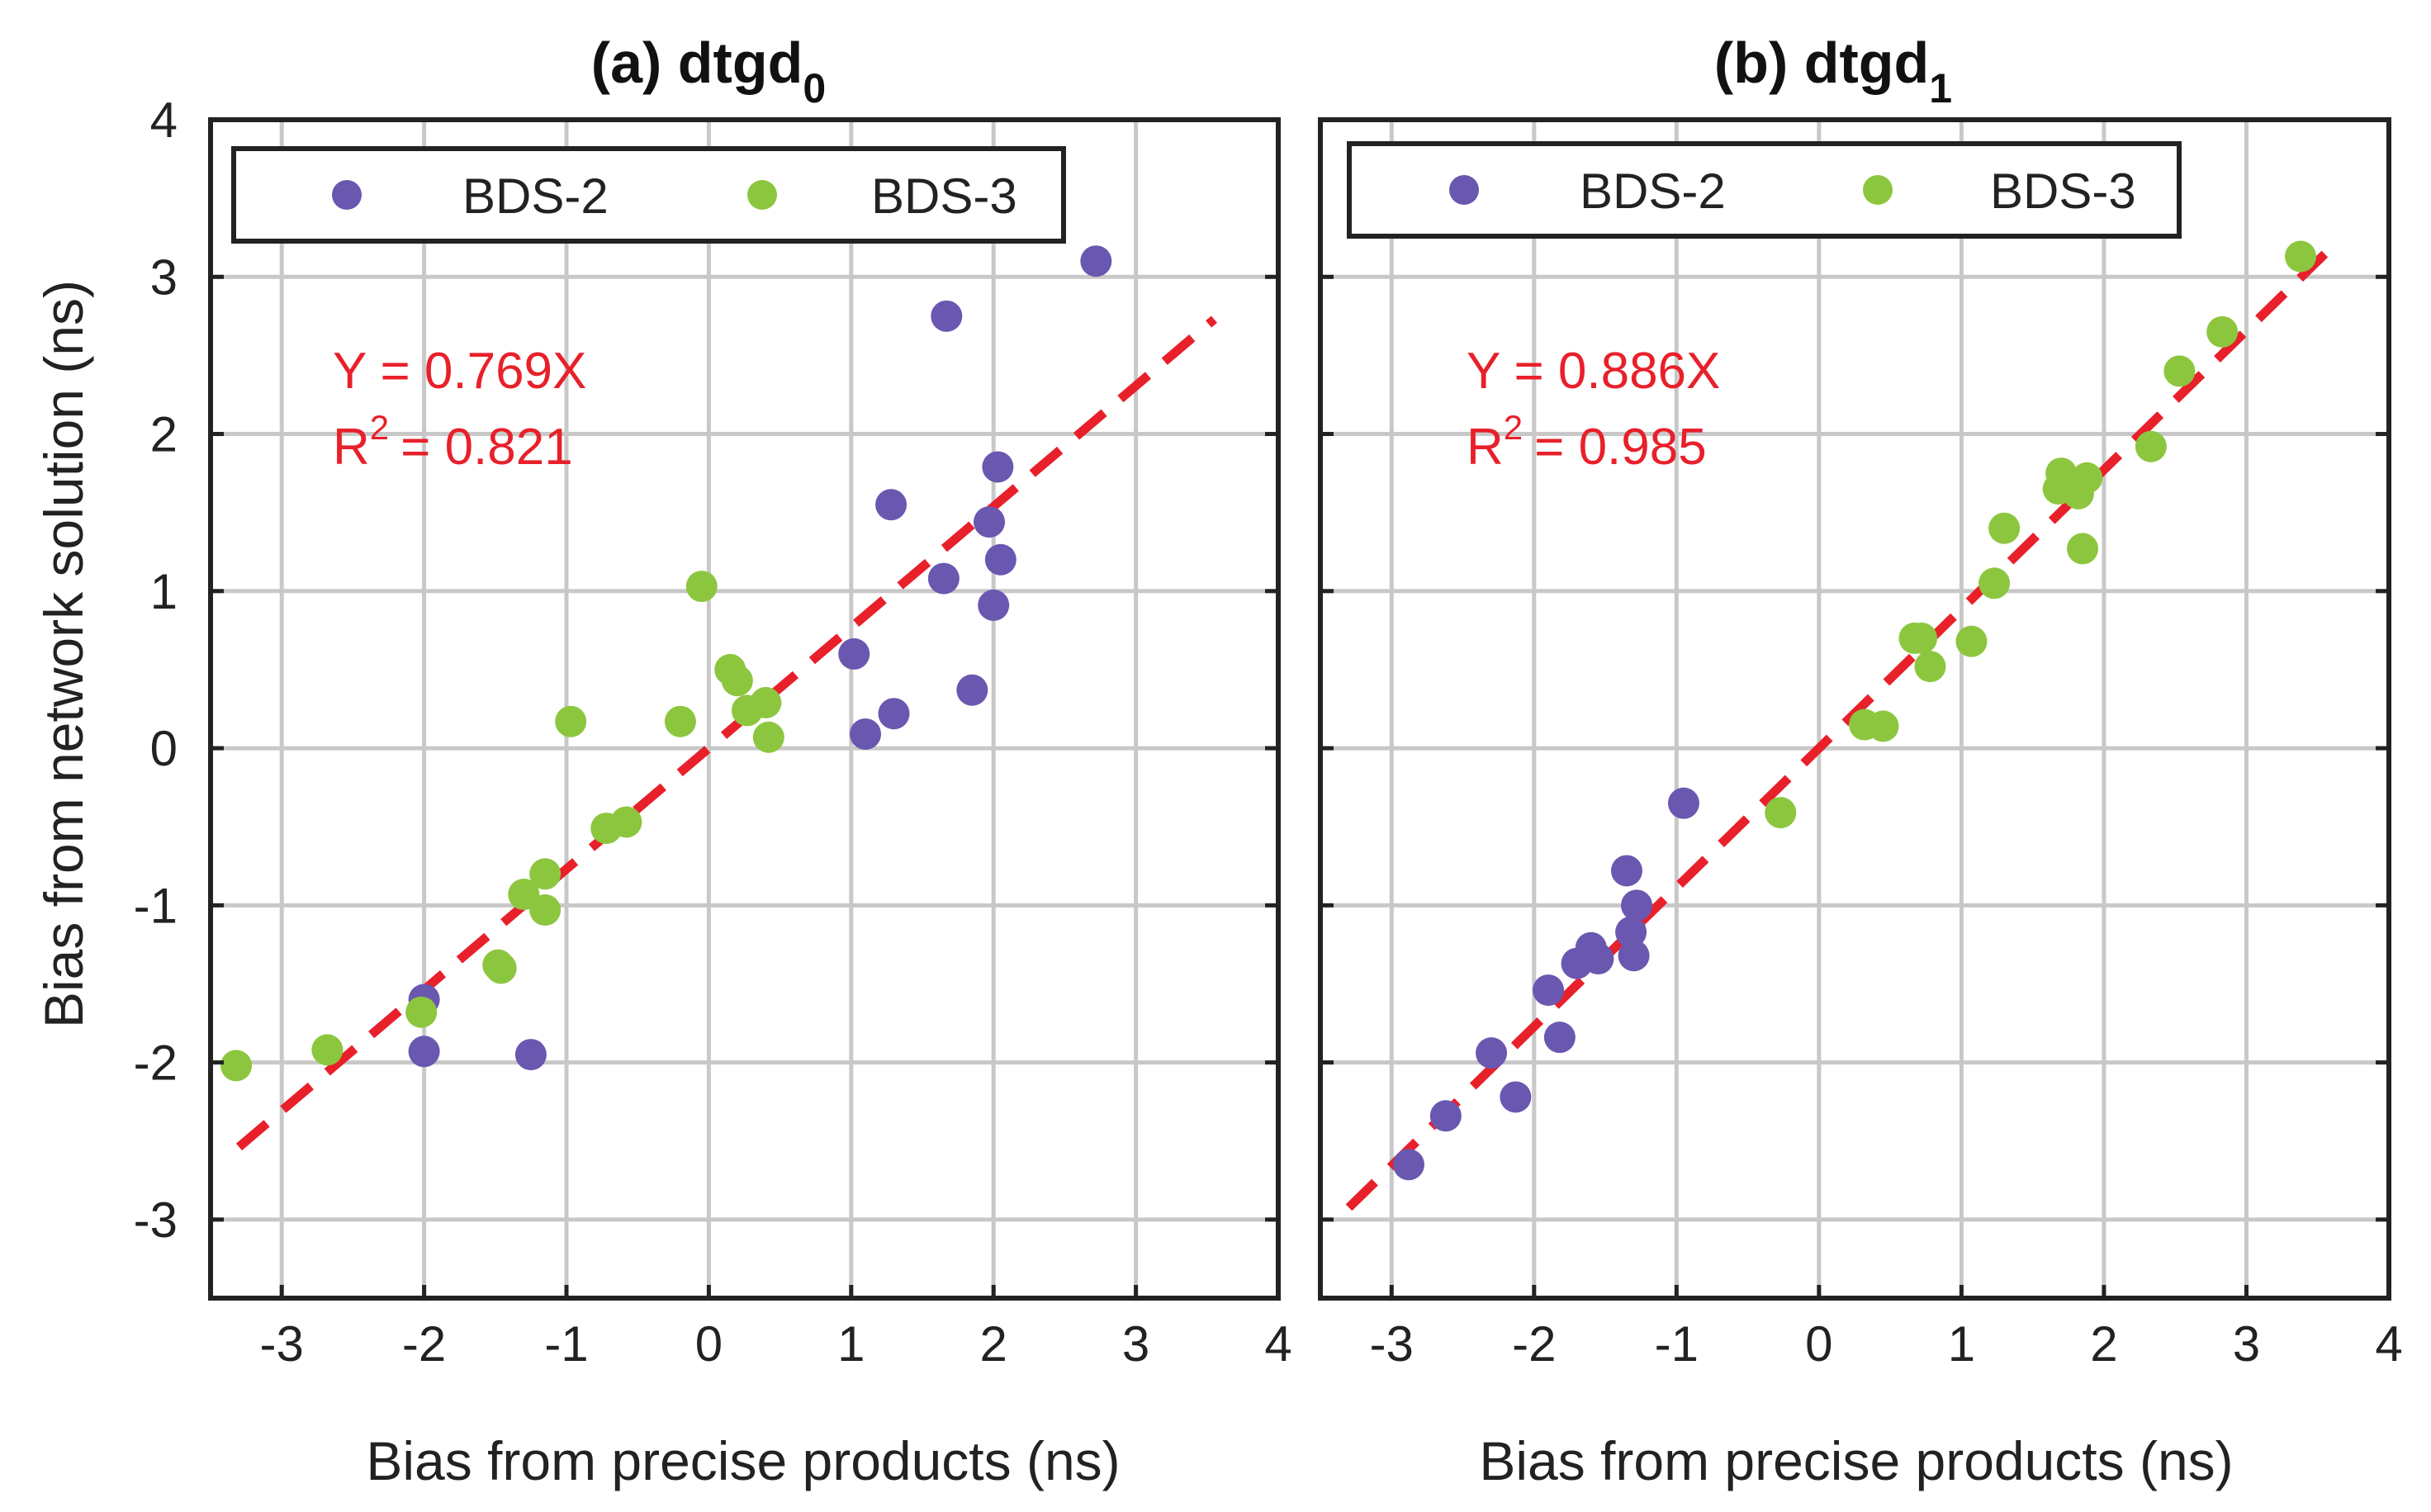  Describe the element at coordinates (649, 195) in the screenshot. I see `panel-a-legend: BDS-2 BDS-3` at that location.